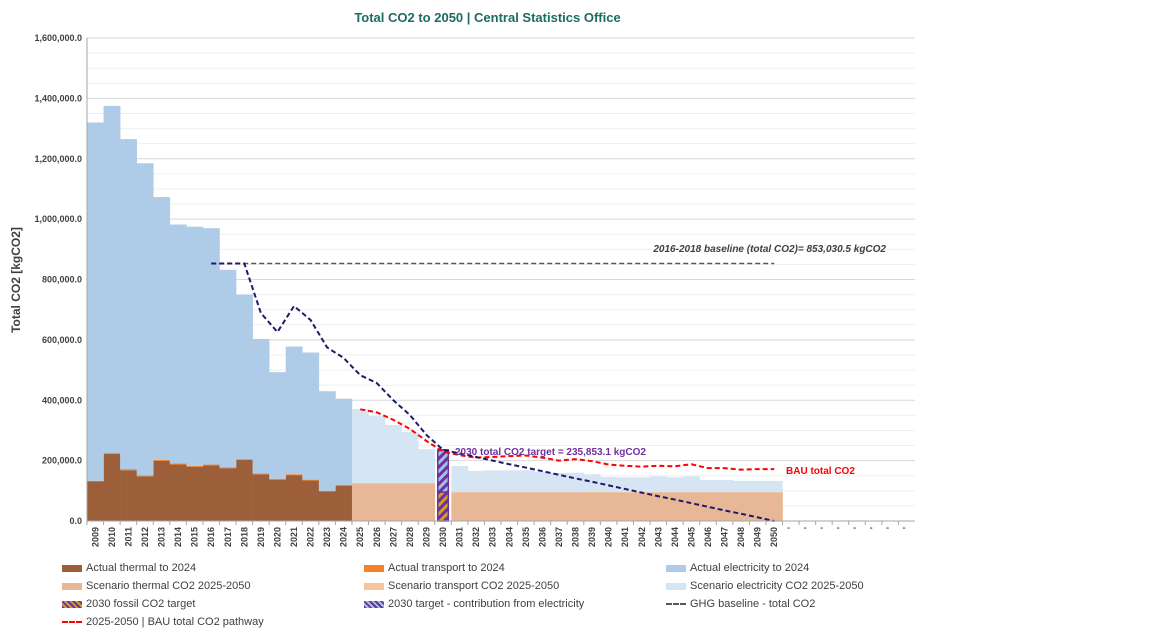 This screenshot has width=1150, height=634. Describe the element at coordinates (609, 537) in the screenshot. I see `x-tick-label: 2040` at that location.